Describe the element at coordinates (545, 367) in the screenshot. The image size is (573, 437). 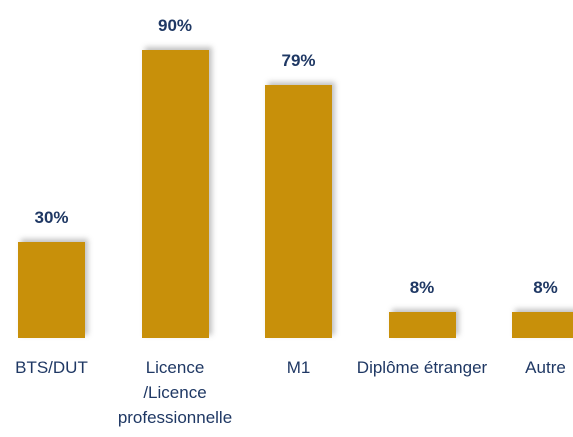
I see `x-tick-label: Autre` at that location.